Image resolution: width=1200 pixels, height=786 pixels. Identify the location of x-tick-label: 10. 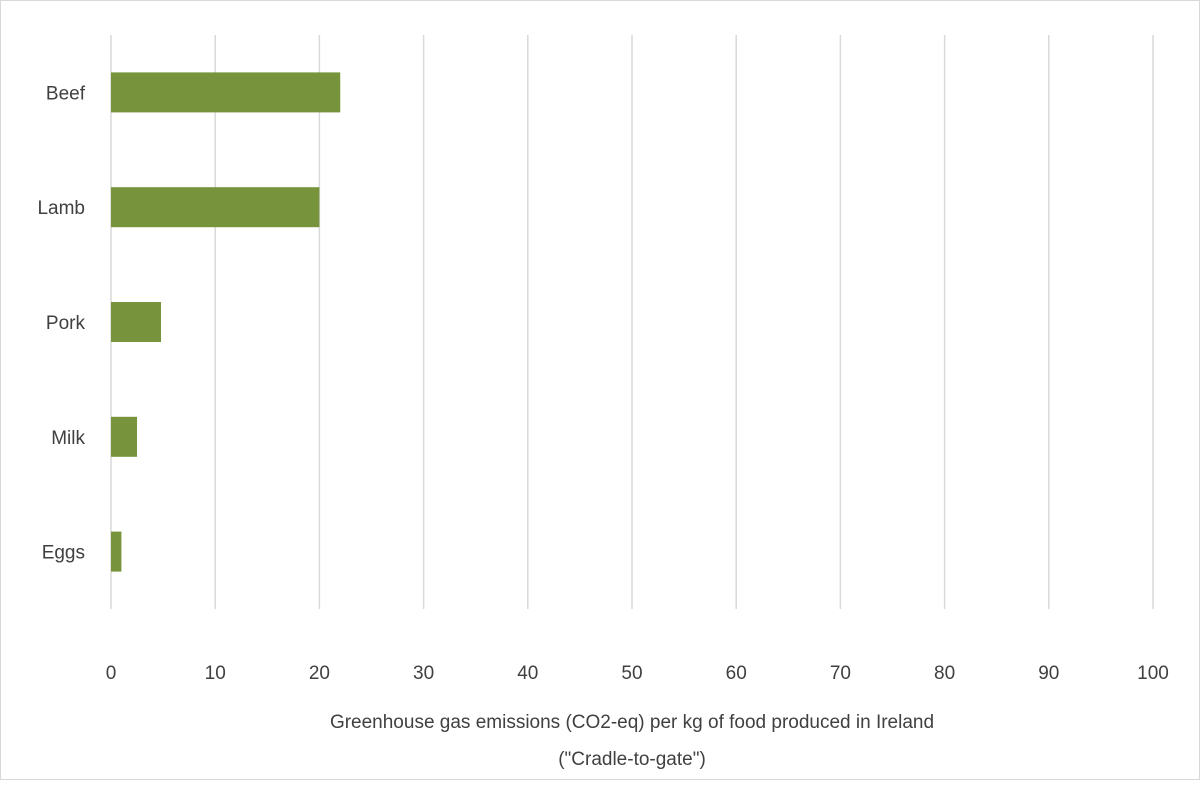
(215, 673).